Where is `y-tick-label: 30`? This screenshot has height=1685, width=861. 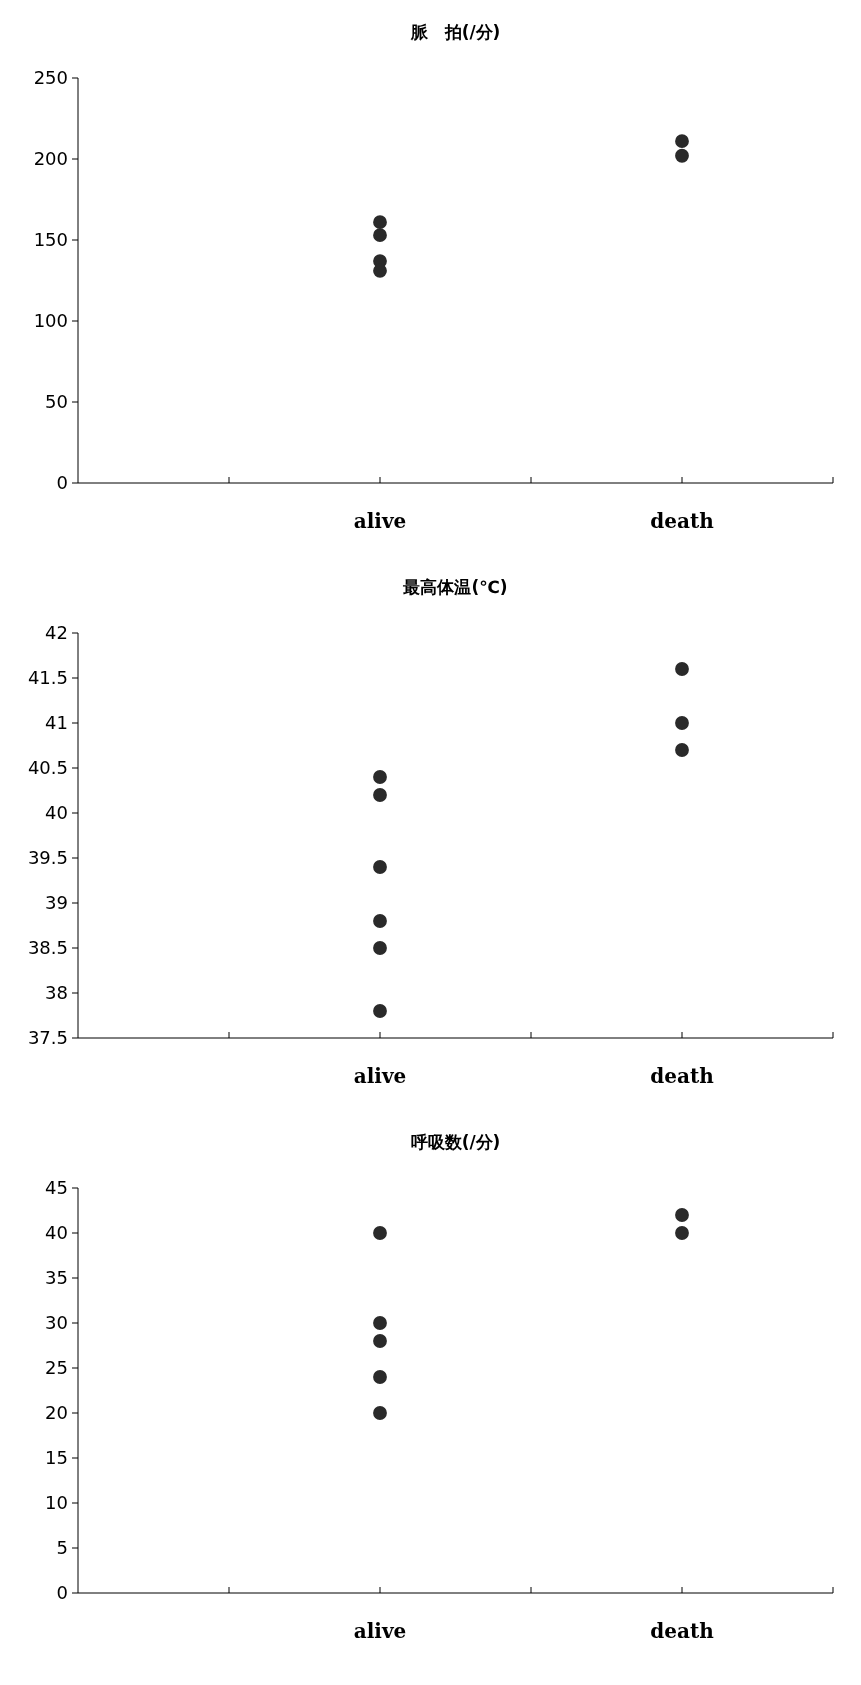 y-tick-label: 30 is located at coordinates (56, 1323).